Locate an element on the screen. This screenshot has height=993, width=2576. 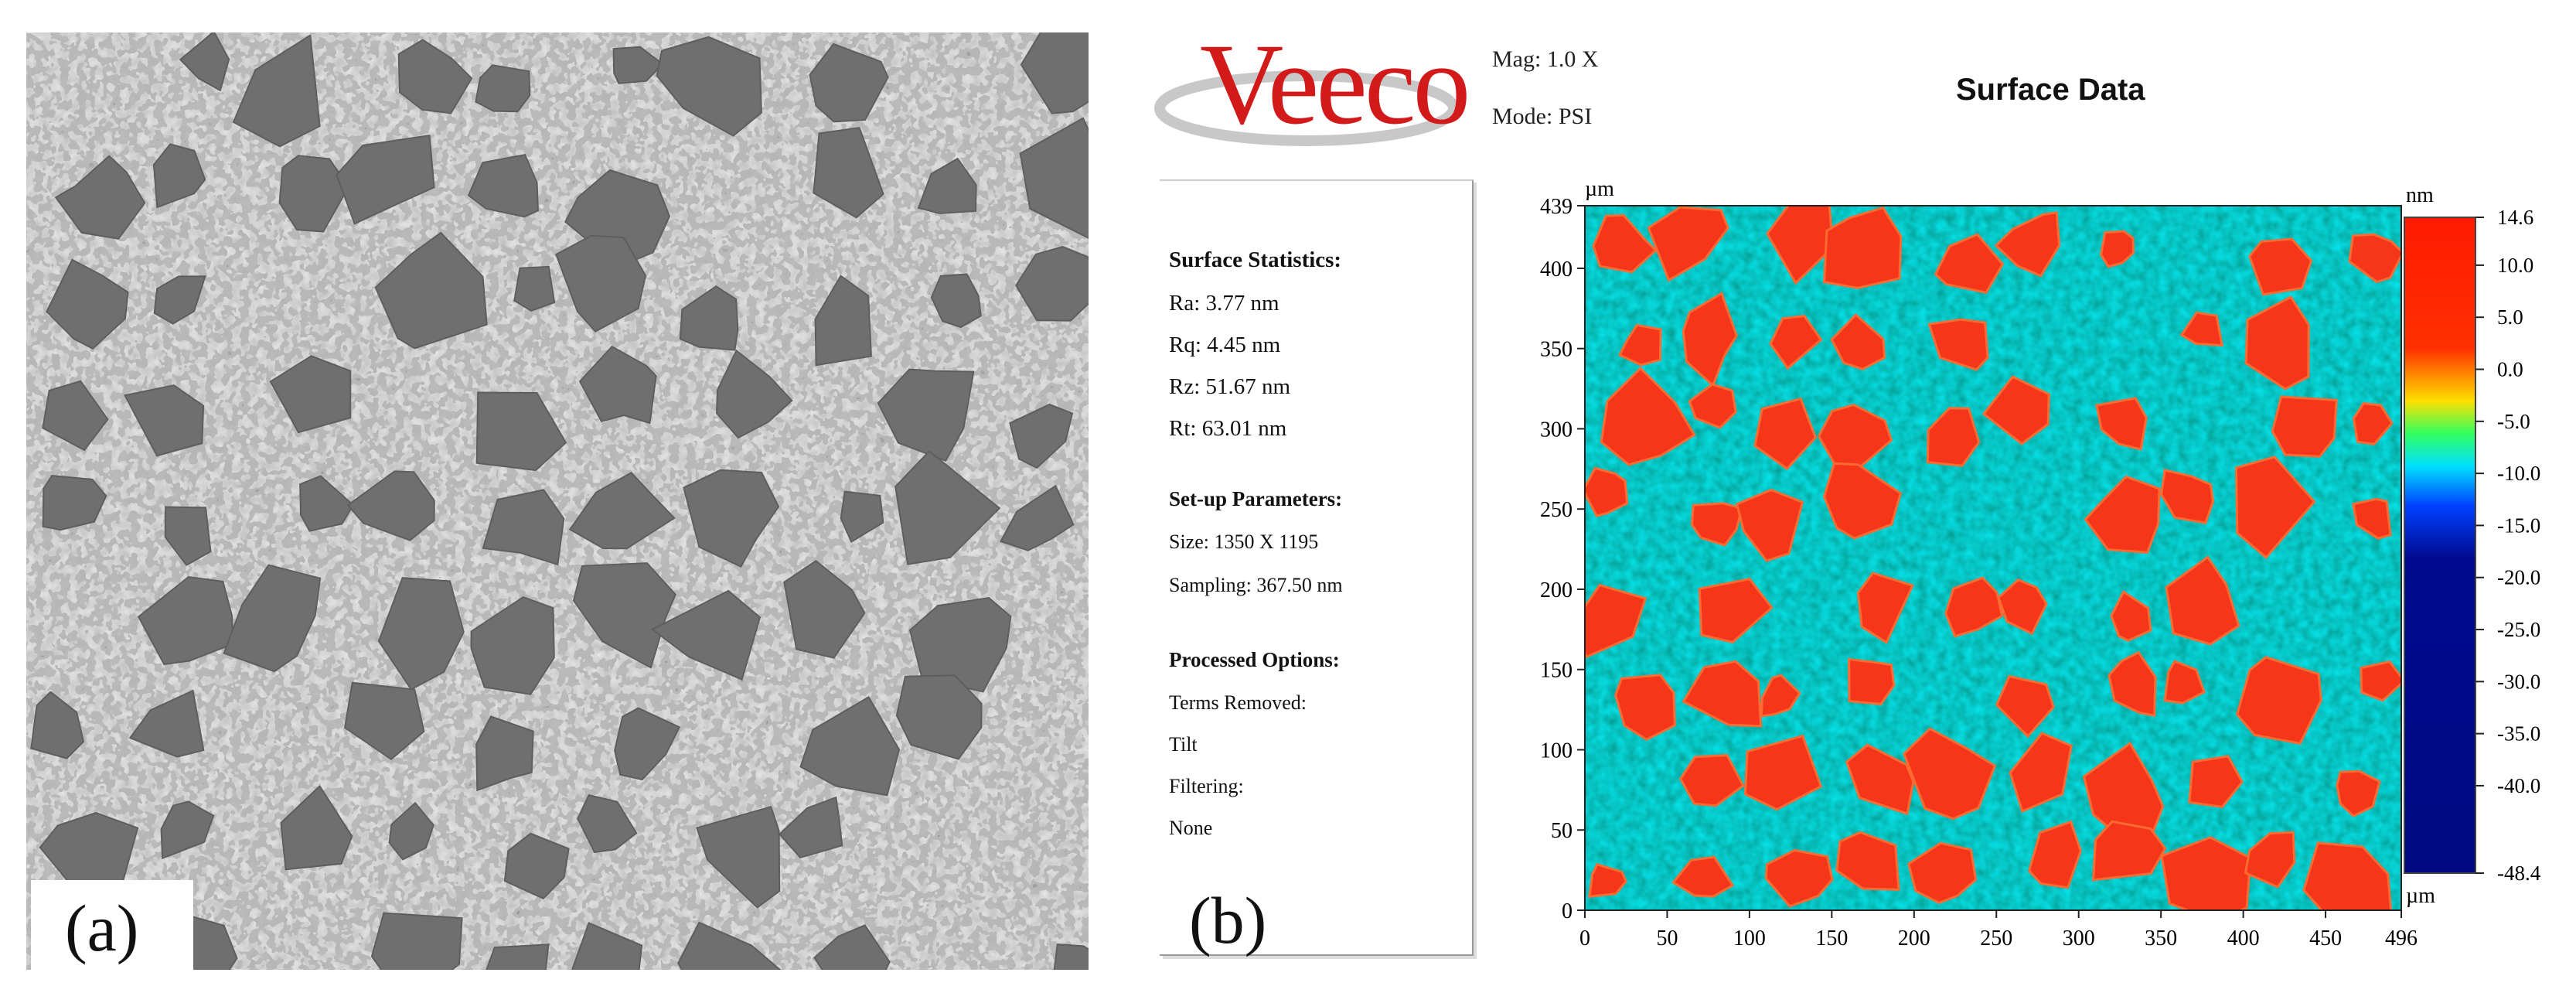
x-tick-label: 50 is located at coordinates (1667, 938).